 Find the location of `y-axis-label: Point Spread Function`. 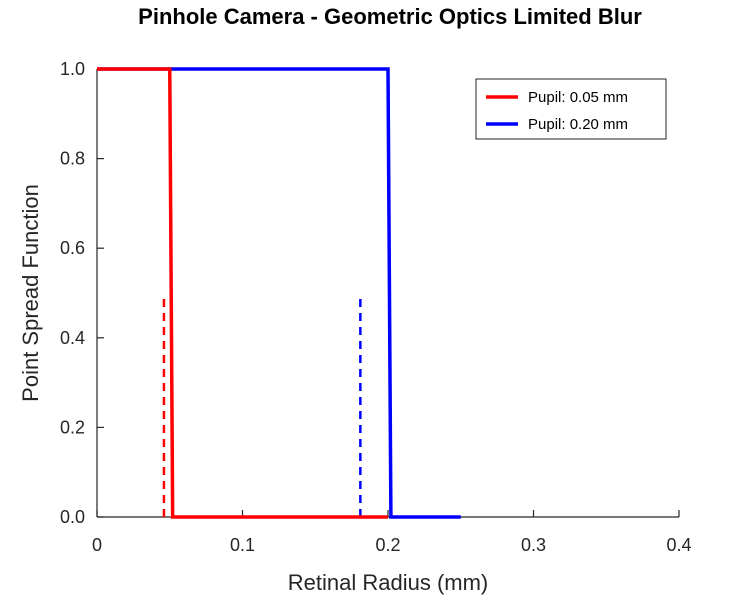

y-axis-label: Point Spread Function is located at coordinates (30, 293).